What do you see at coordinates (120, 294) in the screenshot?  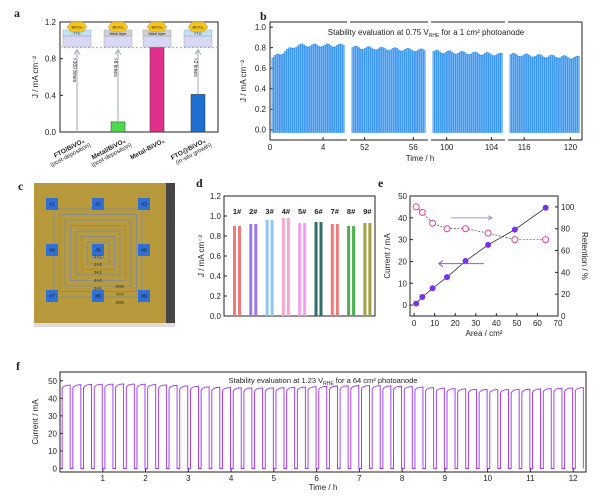 I see `area-label: 7×7` at bounding box center [120, 294].